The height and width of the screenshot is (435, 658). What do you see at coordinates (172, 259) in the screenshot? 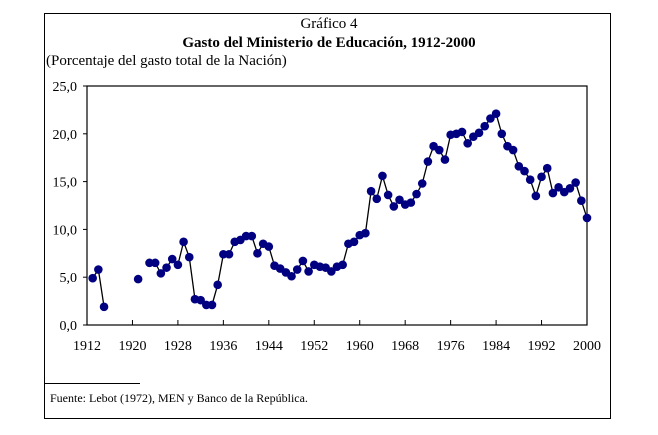
I see `data-point-1927` at bounding box center [172, 259].